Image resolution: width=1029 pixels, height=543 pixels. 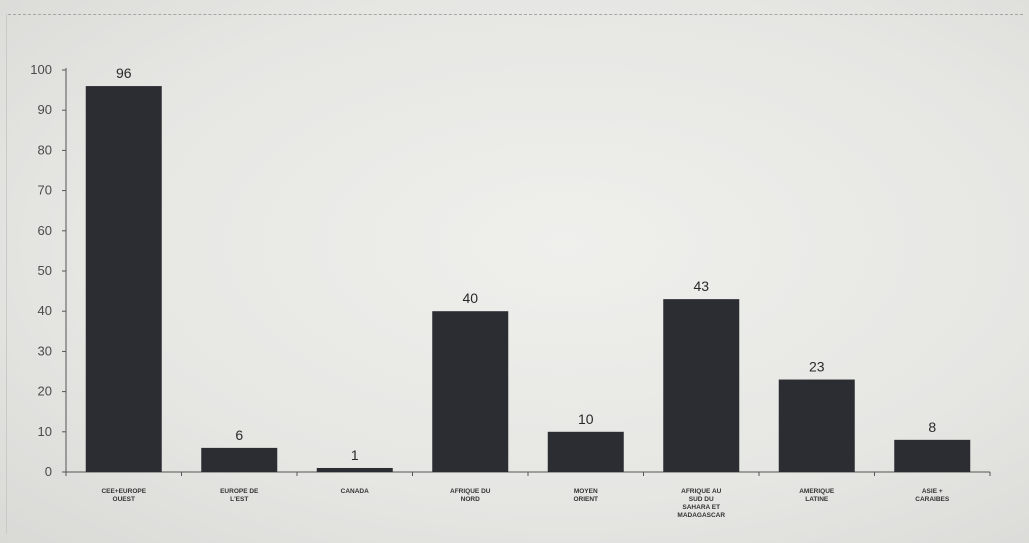 I want to click on category-label: MOYEN ORIENT, so click(x=585, y=495).